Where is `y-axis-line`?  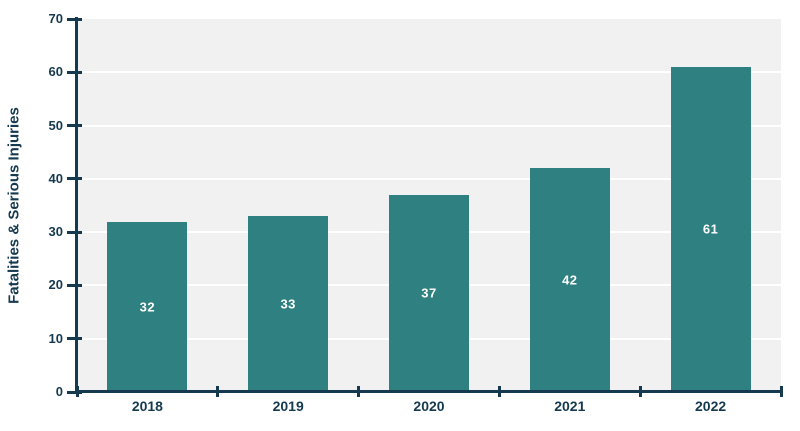 y-axis-line is located at coordinates (76, 204).